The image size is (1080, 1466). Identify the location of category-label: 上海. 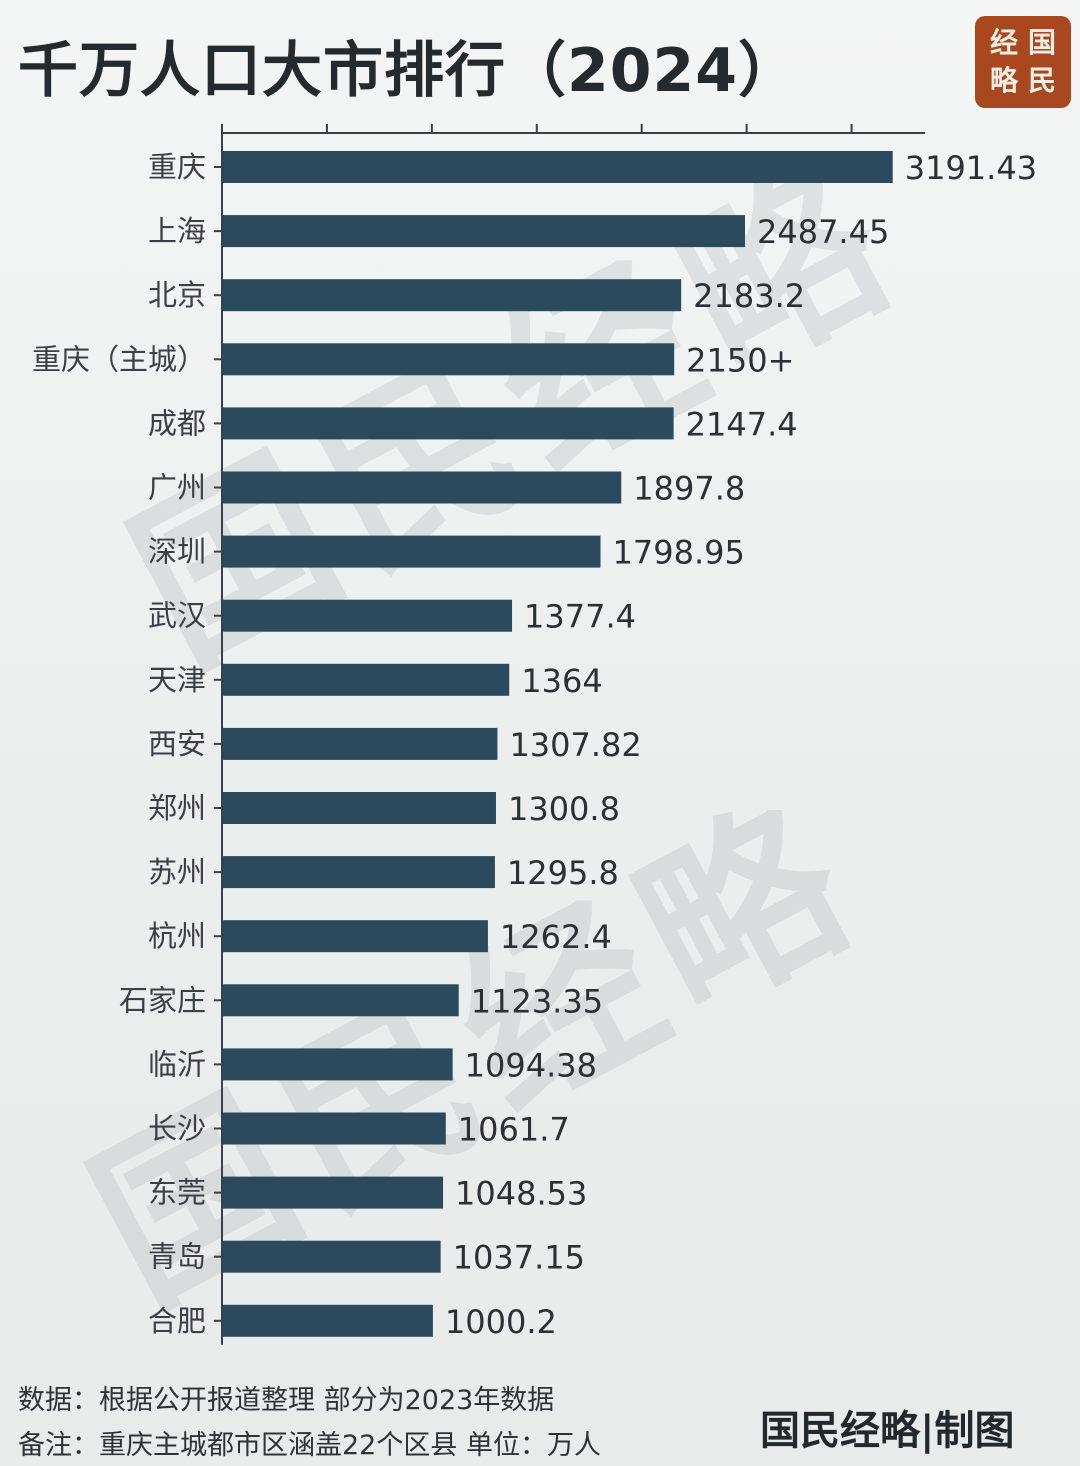
(177, 231).